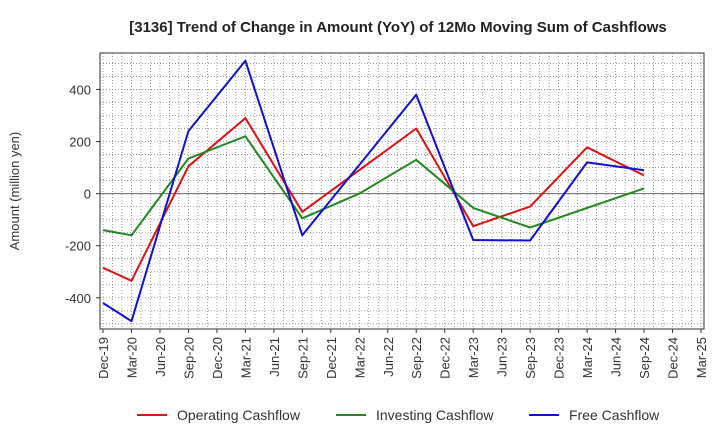  What do you see at coordinates (245, 357) in the screenshot?
I see `x-tick-label: Mar-21` at bounding box center [245, 357].